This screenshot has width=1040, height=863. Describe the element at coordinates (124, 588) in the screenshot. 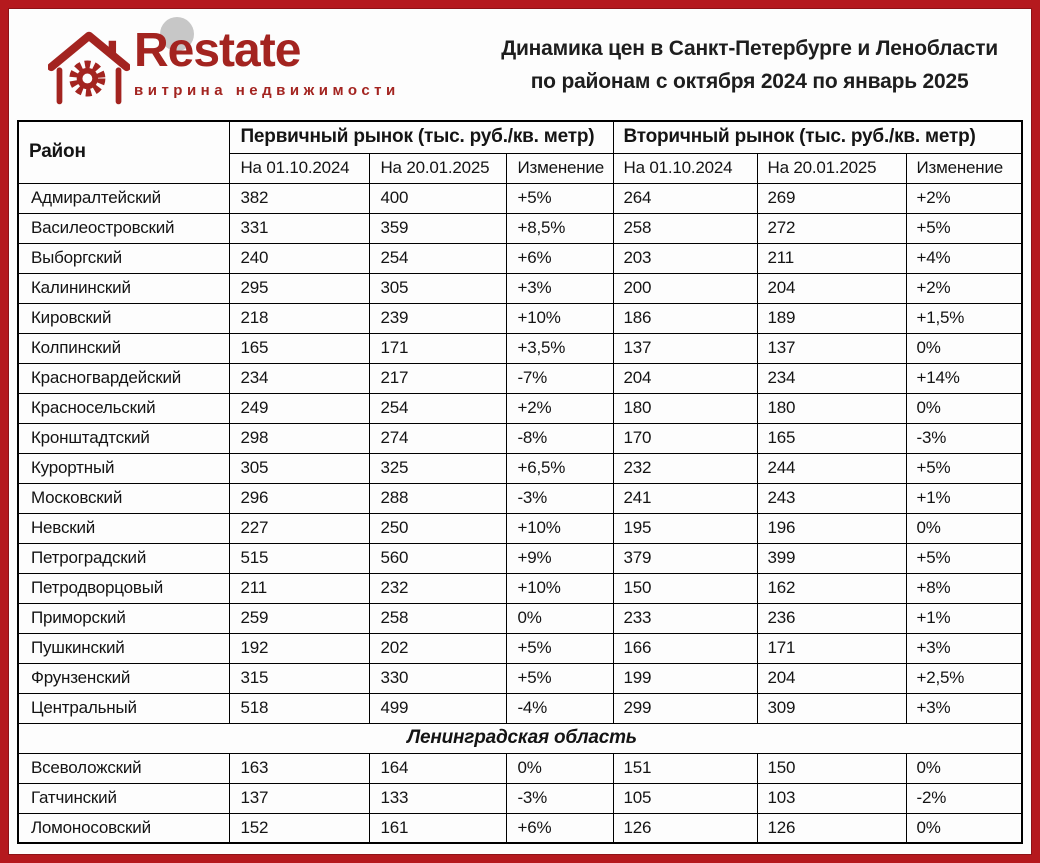

I see `district-cell: Петродворцовый` at that location.